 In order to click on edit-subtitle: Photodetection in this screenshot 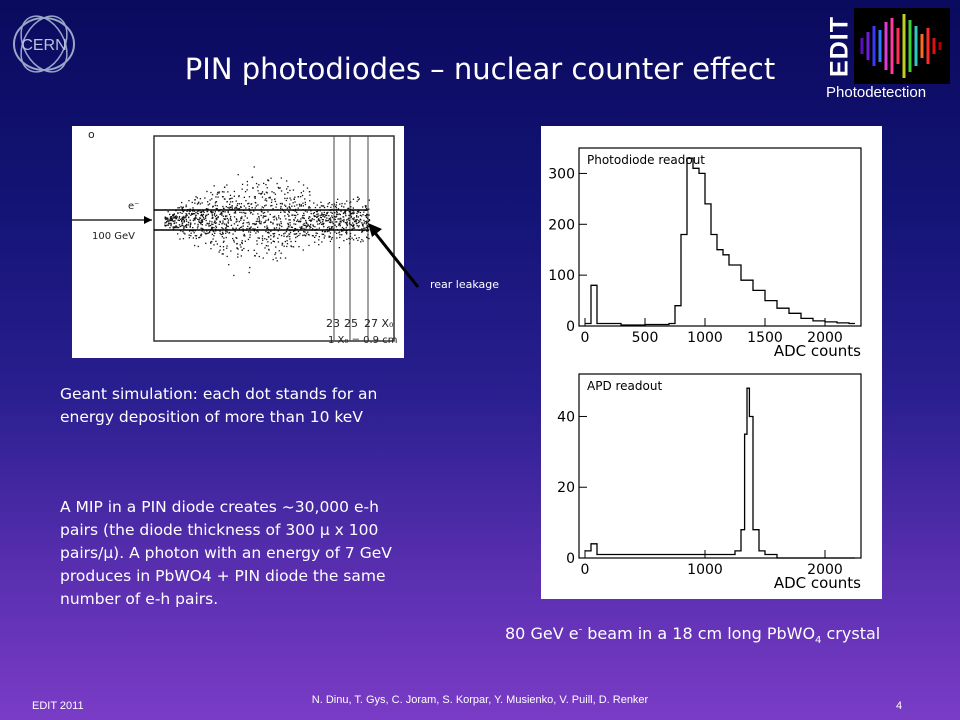, I will do `click(876, 92)`.